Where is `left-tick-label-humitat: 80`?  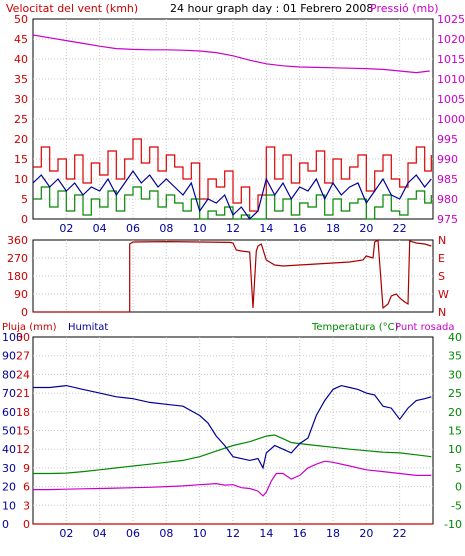 left-tick-label-humitat: 80 is located at coordinates (9, 374).